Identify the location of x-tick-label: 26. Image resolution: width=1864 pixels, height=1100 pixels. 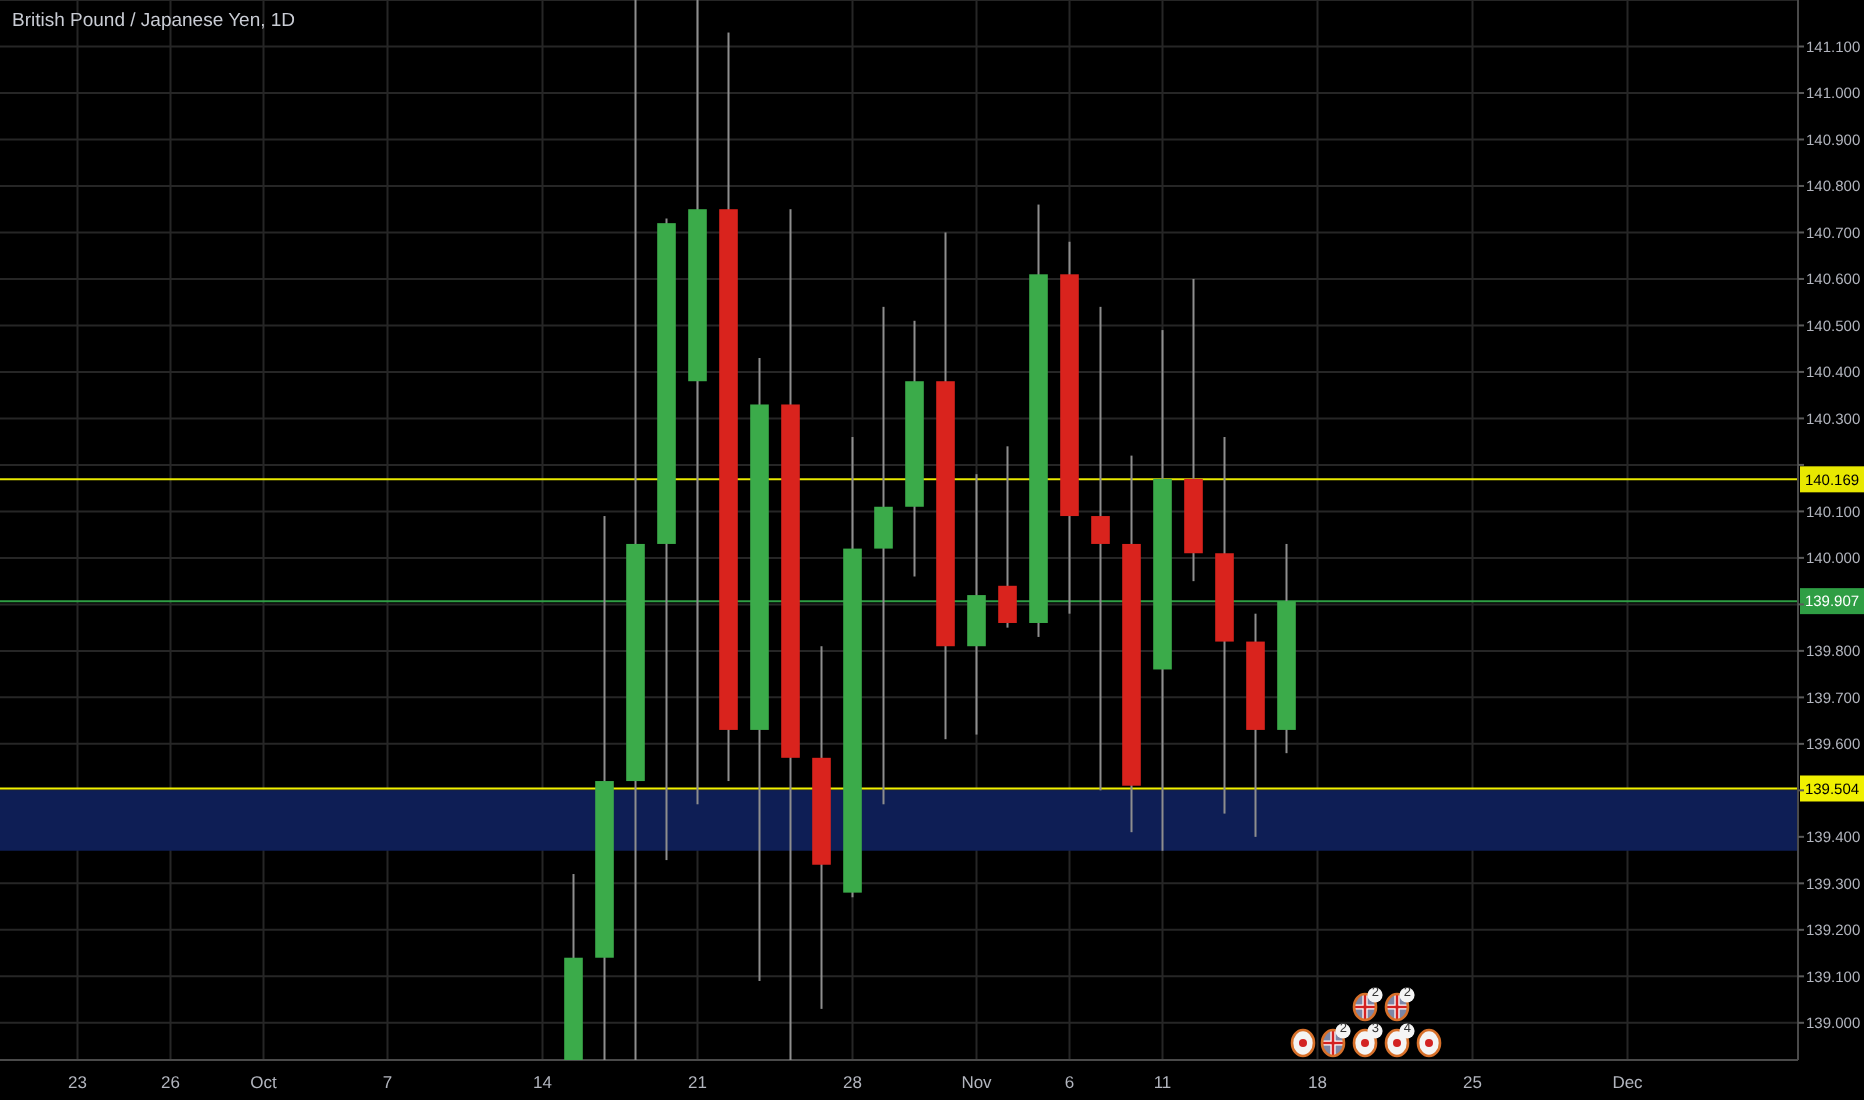
(171, 1082).